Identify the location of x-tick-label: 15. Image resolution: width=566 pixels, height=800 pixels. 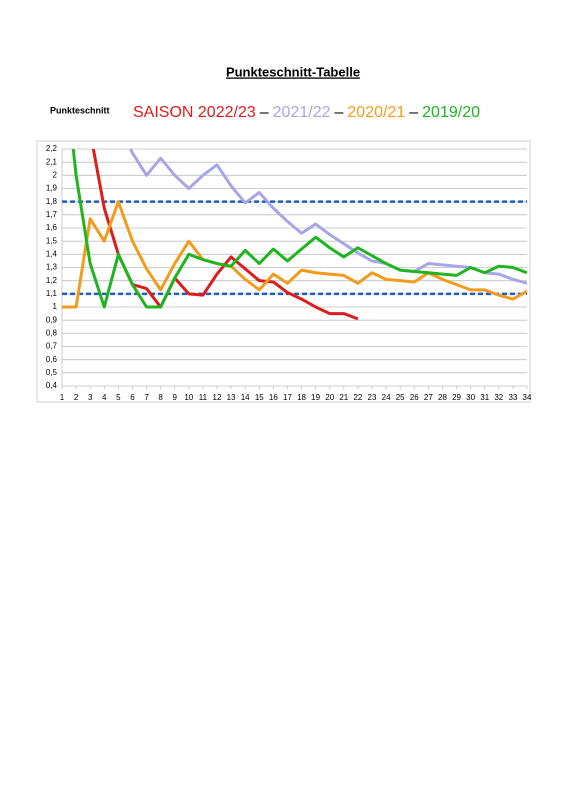
(259, 397).